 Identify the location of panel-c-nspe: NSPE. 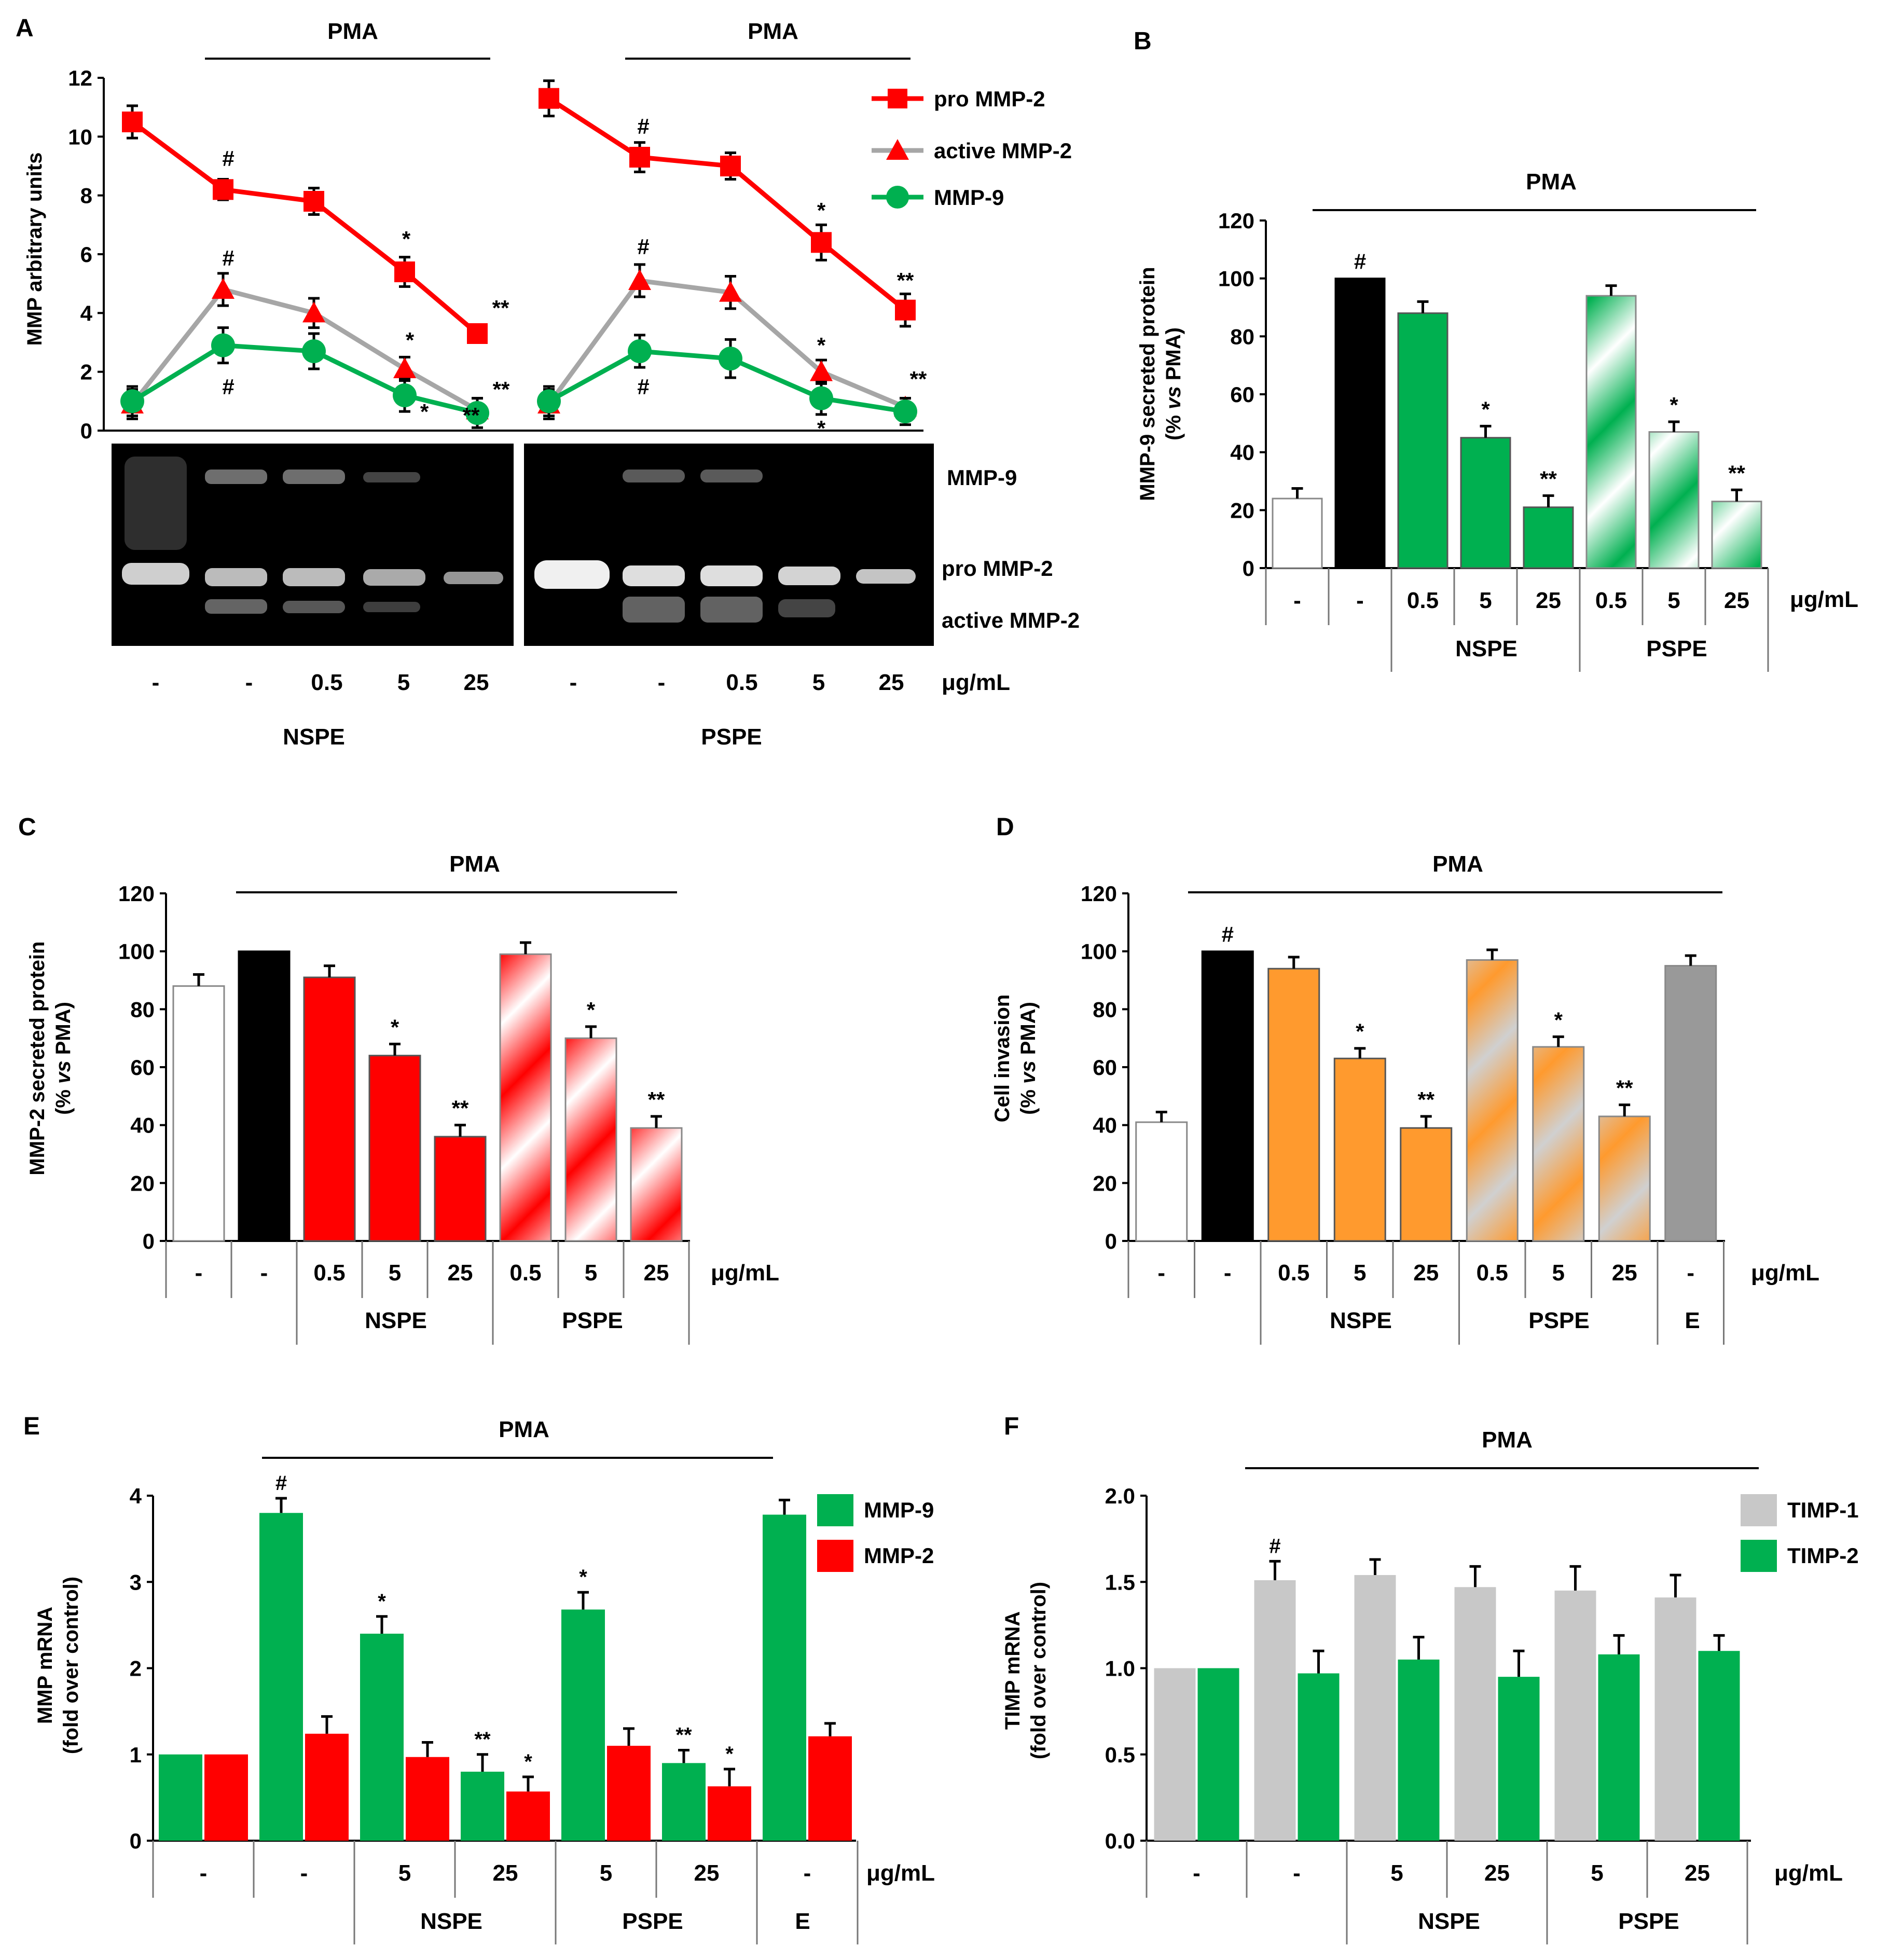
(396, 1320).